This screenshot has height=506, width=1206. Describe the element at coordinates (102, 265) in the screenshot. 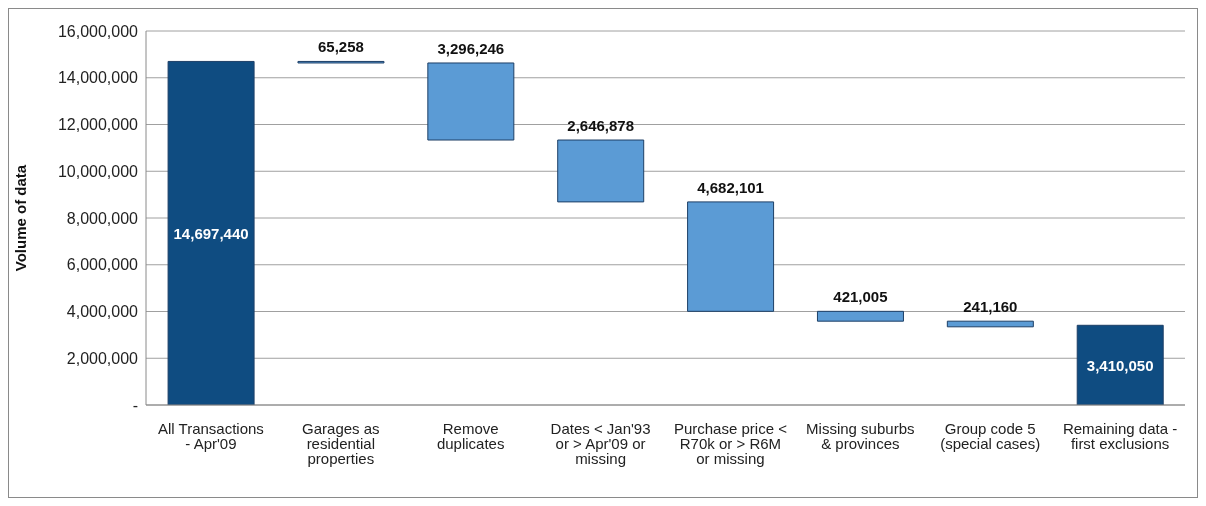

I see `y-tick-label: 6,000,000` at that location.